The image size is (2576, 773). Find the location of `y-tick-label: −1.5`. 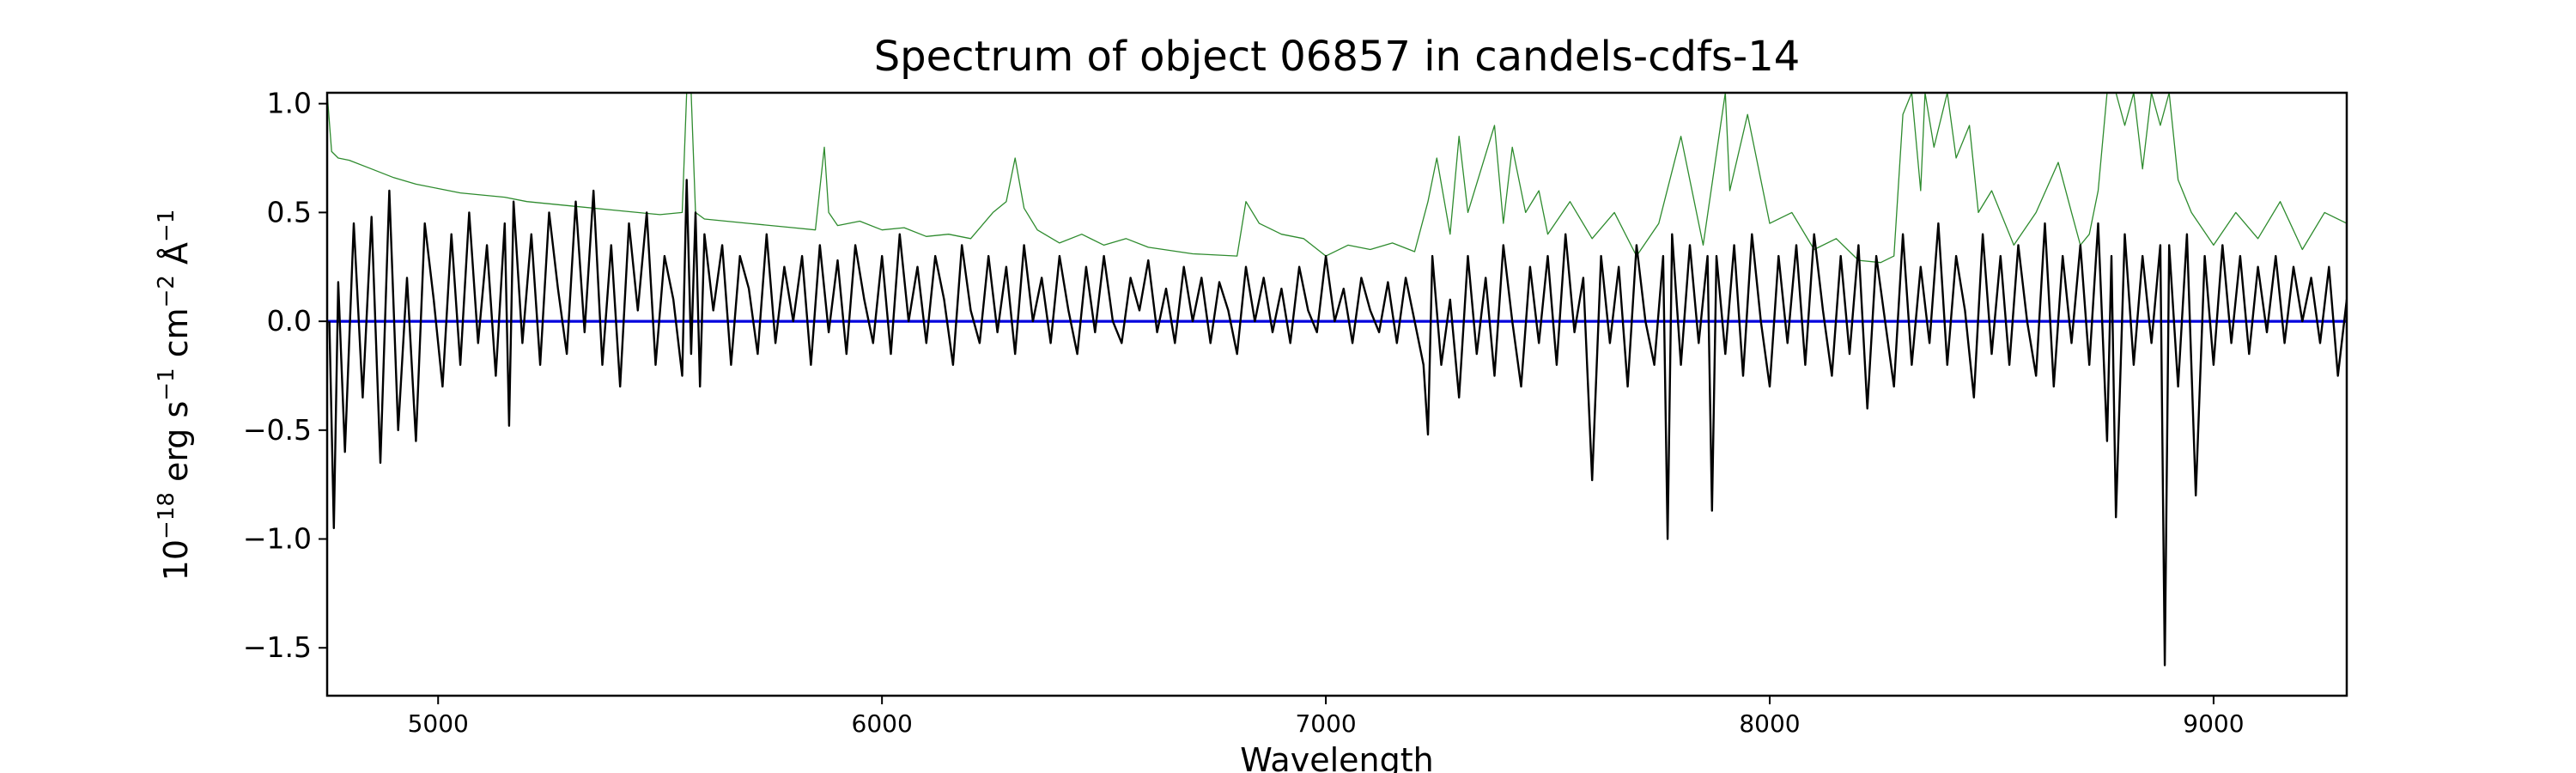

y-tick-label: −1.5 is located at coordinates (278, 647).